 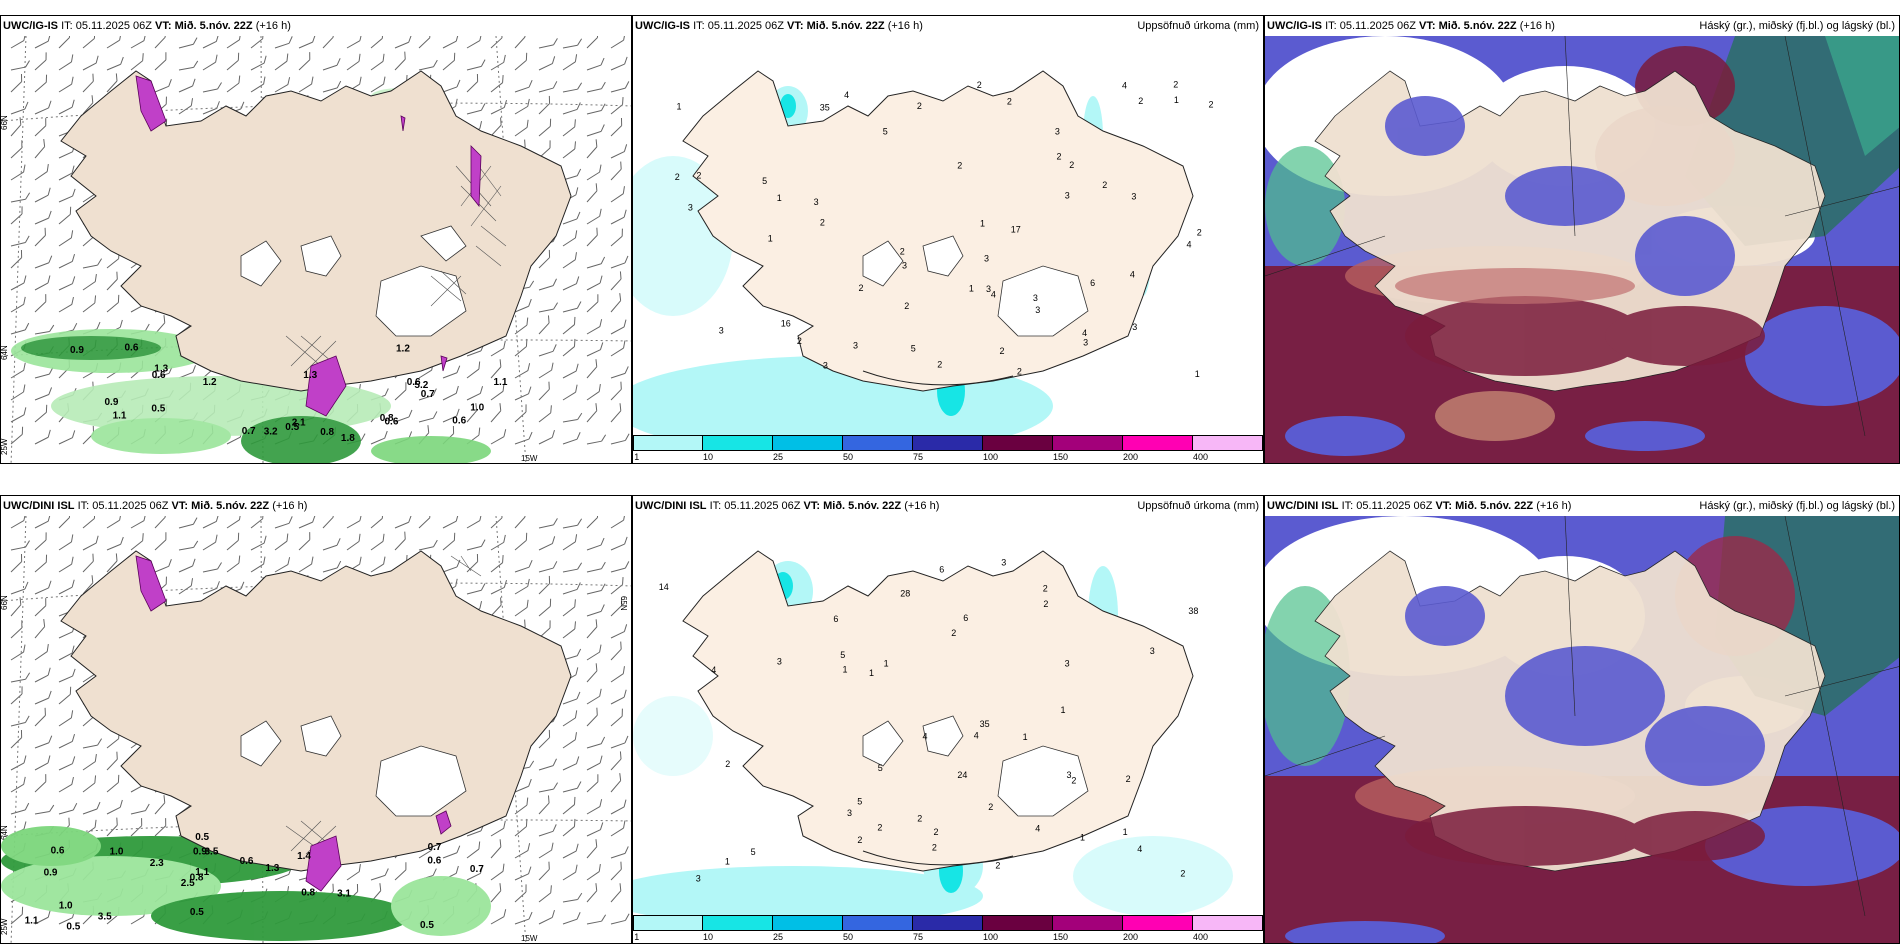 I want to click on init-time: IT: 05.11.2025 06Z, so click(x=755, y=506).